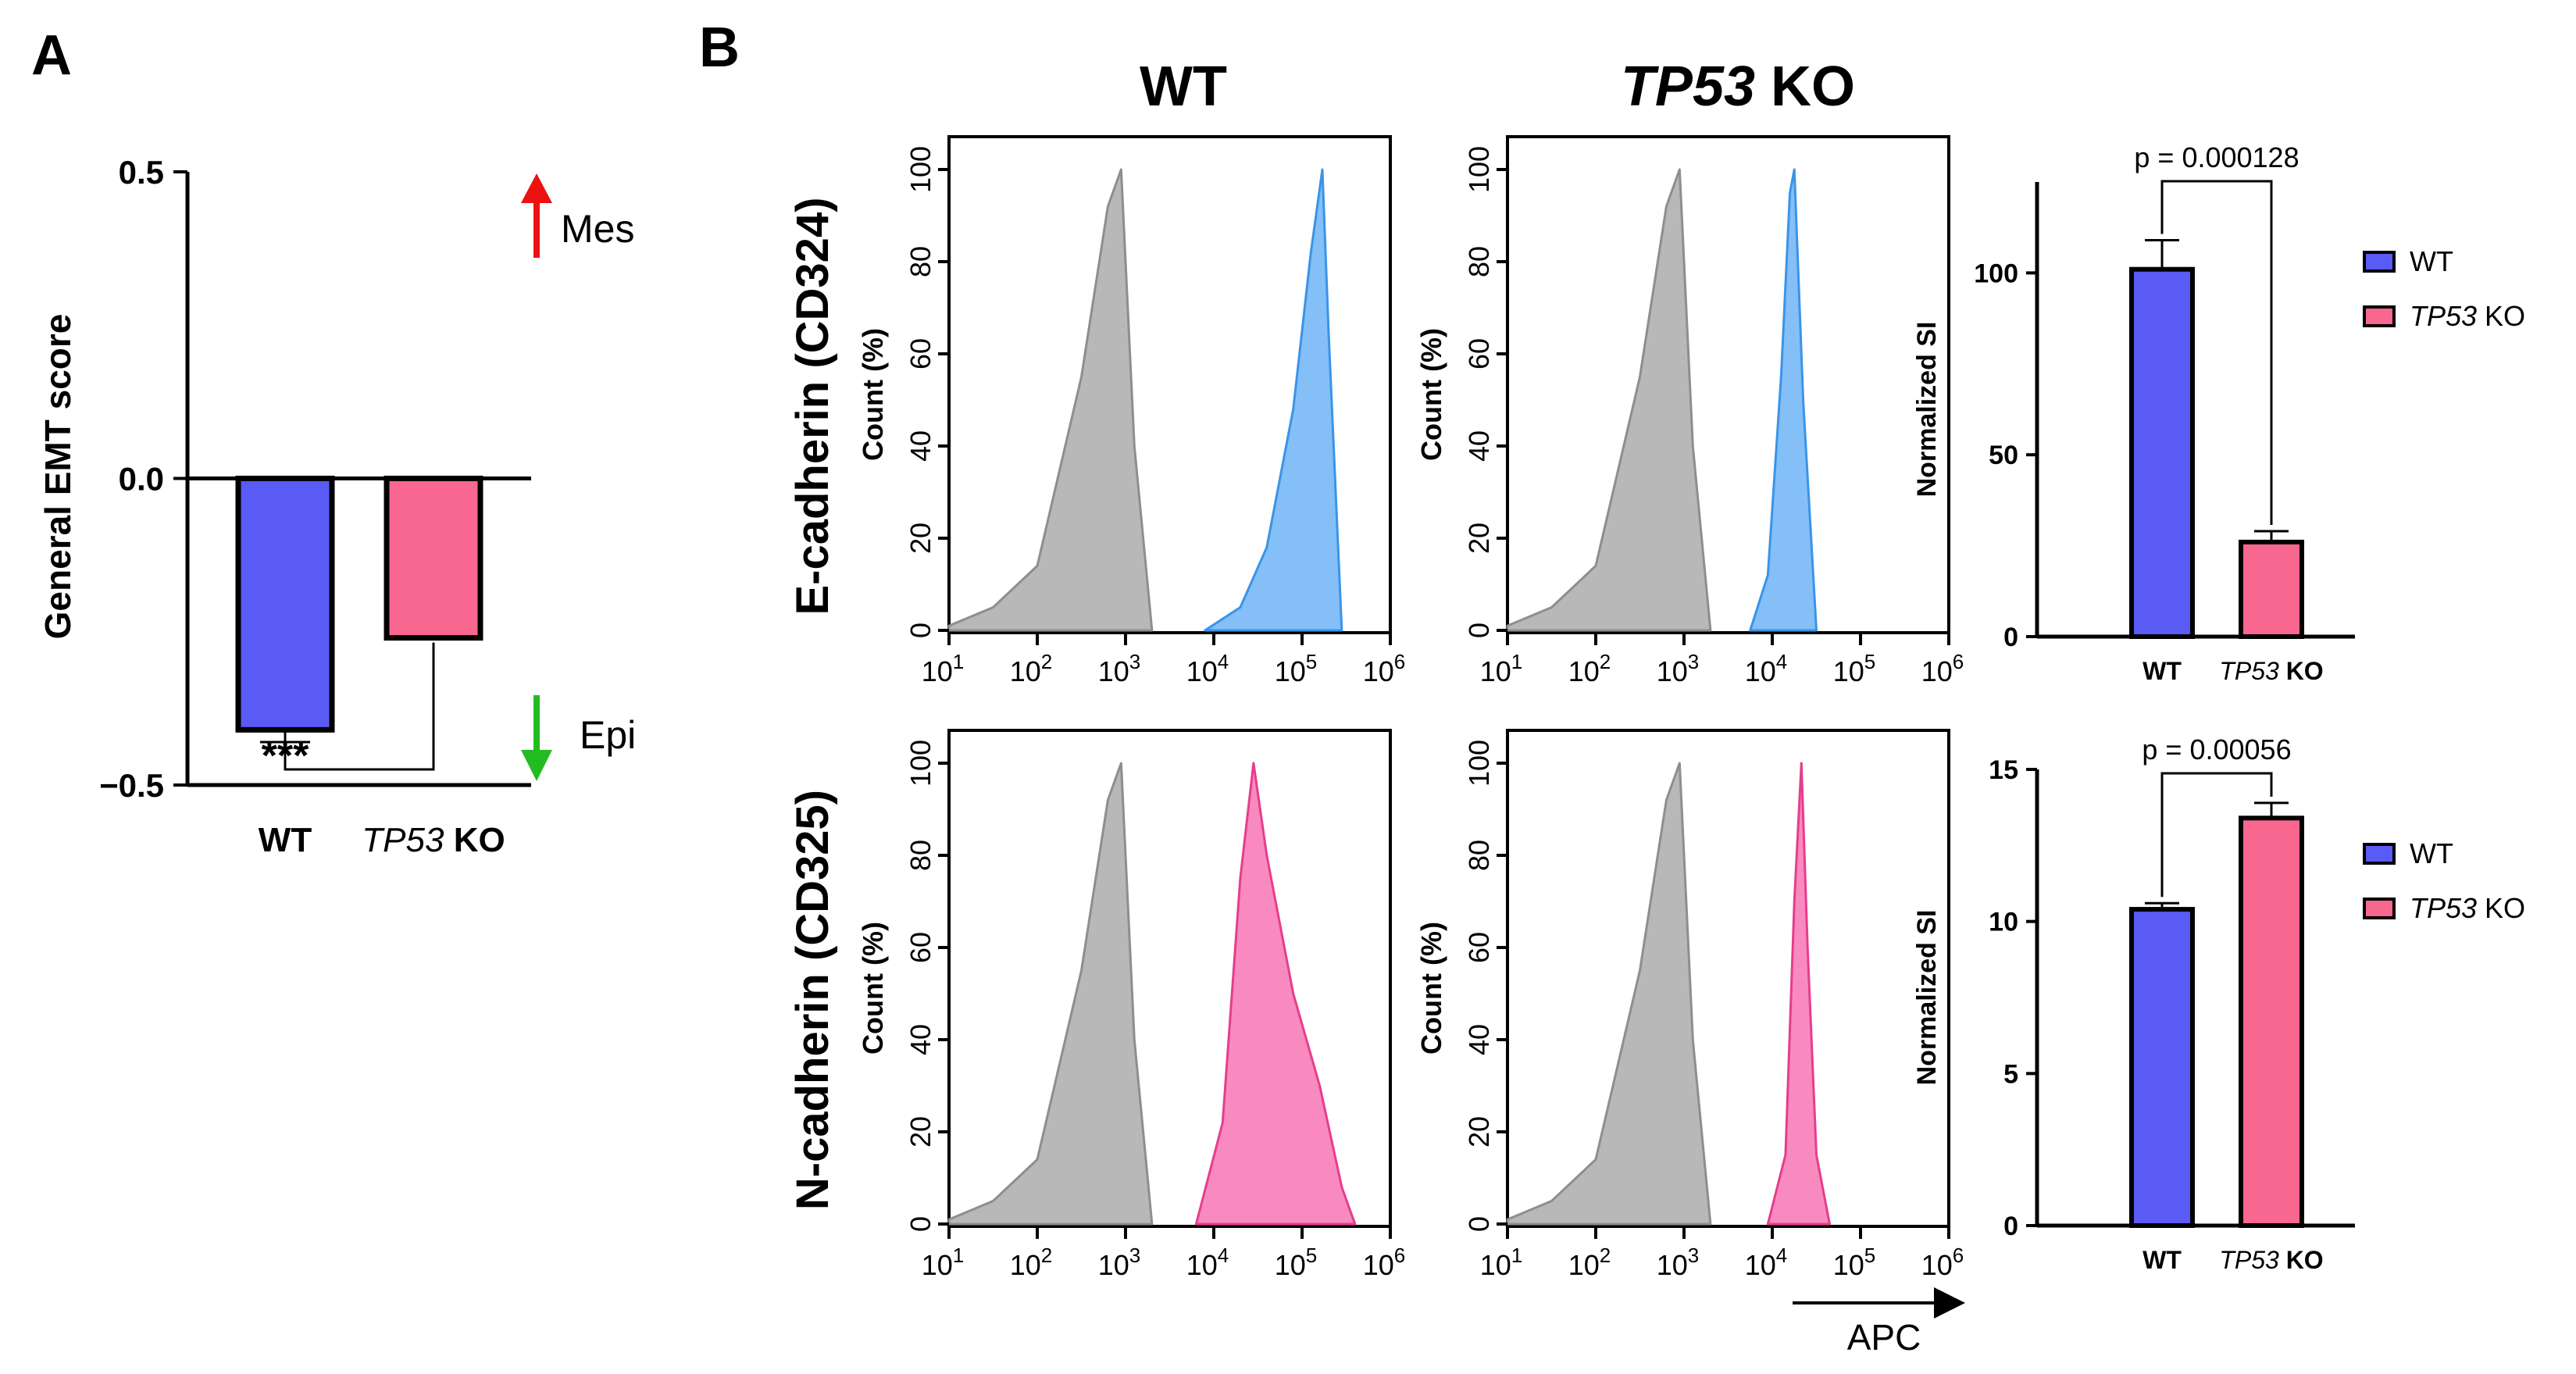 The width and height of the screenshot is (2576, 1374). Describe the element at coordinates (57, 477) in the screenshot. I see `panel-a-ylabel: General EMT score` at that location.